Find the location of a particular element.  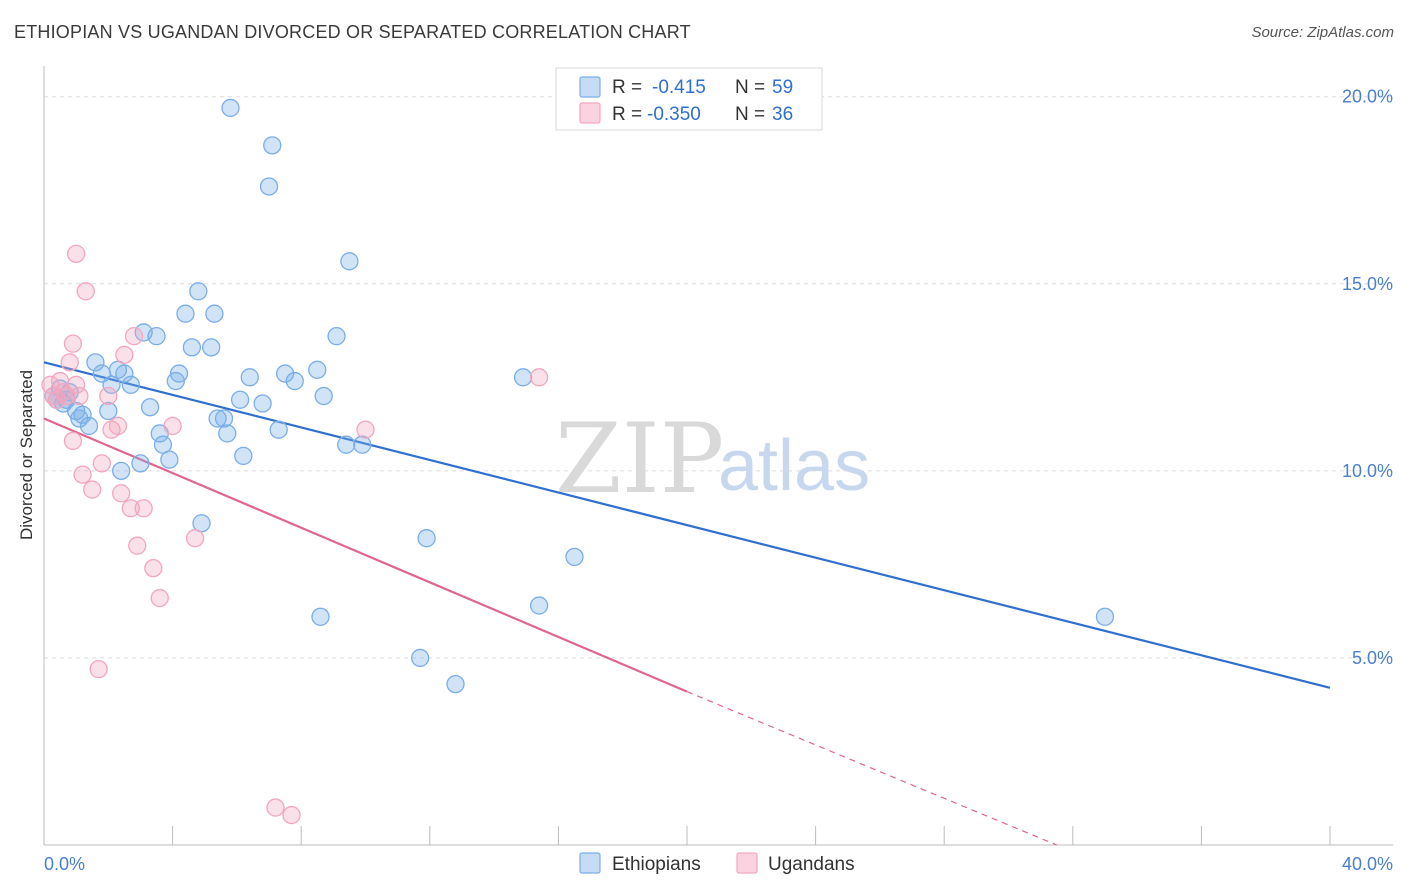

legend-r-value-1: -0.415 is located at coordinates (679, 87).